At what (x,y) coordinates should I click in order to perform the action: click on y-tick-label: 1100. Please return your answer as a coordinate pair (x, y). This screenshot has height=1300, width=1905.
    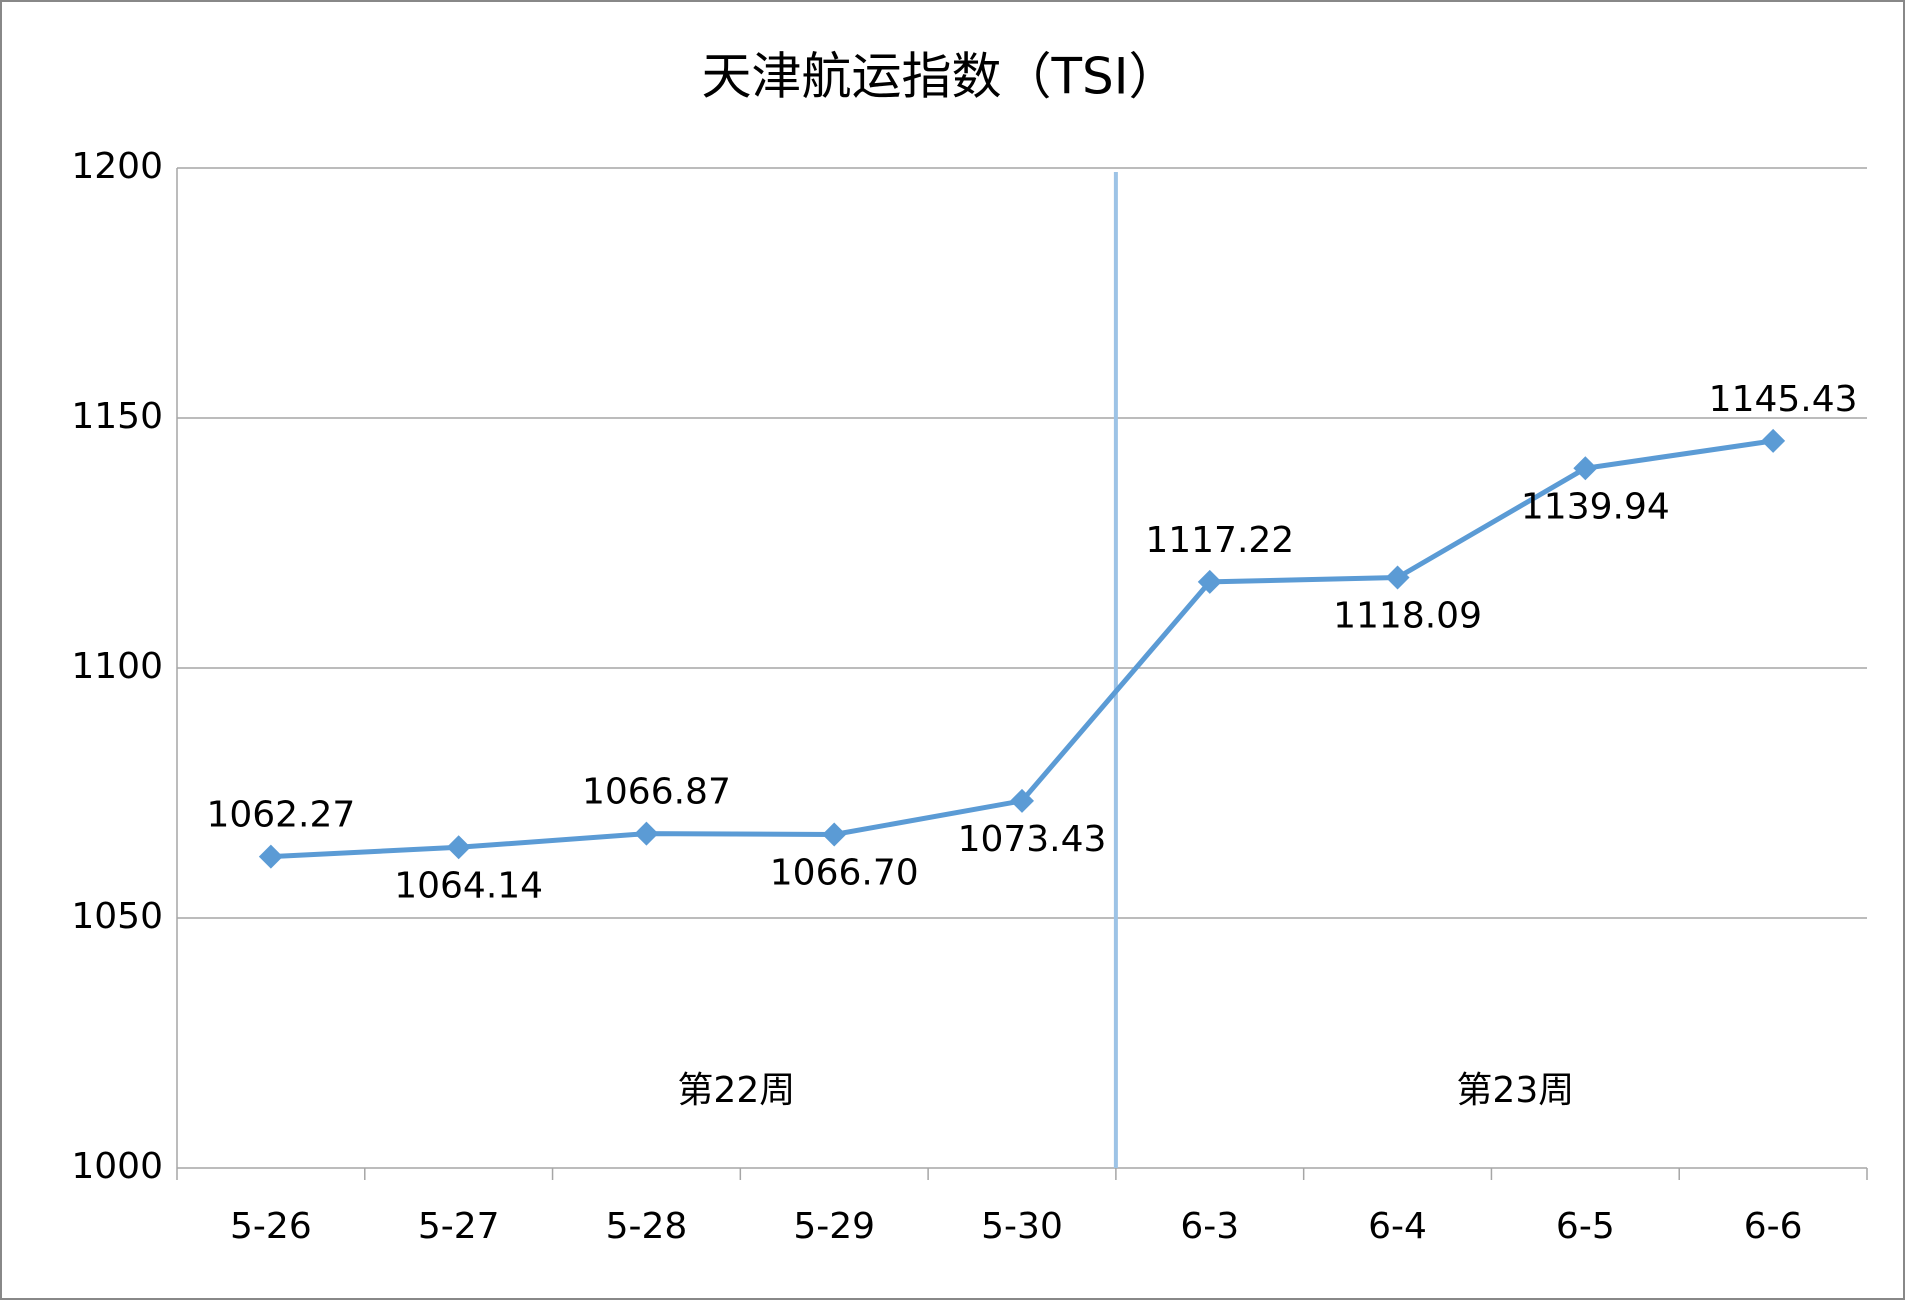
    Looking at the image, I should click on (117, 666).